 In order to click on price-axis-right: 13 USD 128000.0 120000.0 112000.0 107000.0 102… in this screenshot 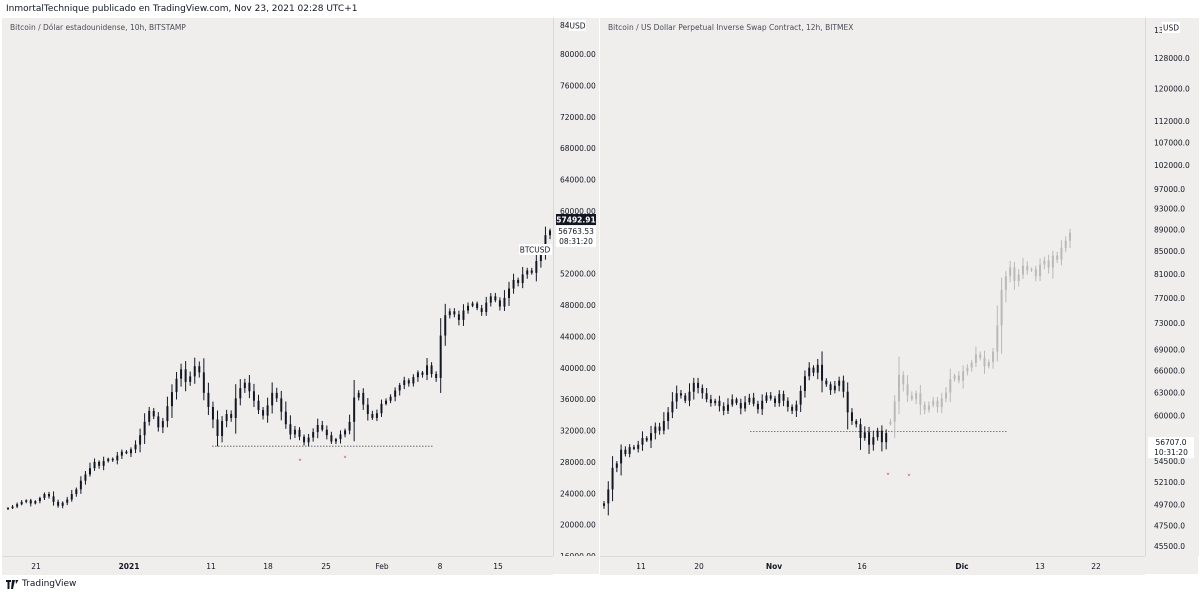, I will do `click(1172, 287)`.